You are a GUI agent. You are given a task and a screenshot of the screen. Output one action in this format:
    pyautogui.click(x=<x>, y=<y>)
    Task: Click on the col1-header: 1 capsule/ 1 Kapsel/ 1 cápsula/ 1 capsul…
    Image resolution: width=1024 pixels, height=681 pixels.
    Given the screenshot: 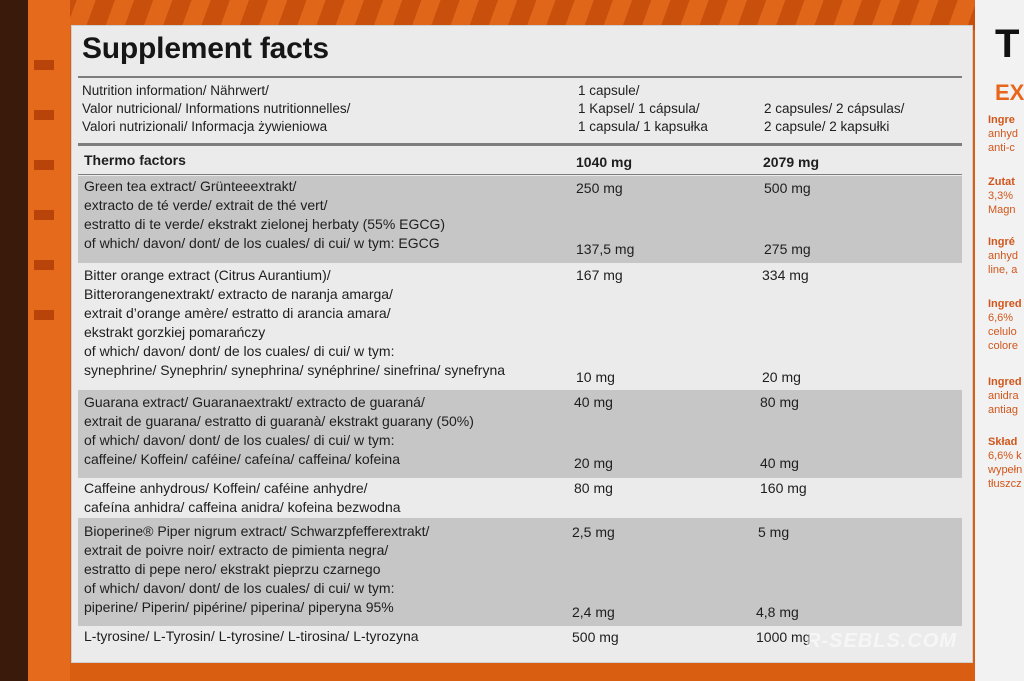 What is the action you would take?
    pyautogui.click(x=643, y=109)
    